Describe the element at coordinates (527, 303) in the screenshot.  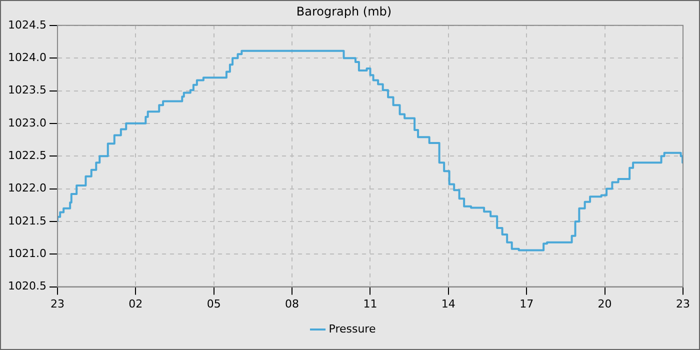
I see `x-tick-label: 17` at that location.